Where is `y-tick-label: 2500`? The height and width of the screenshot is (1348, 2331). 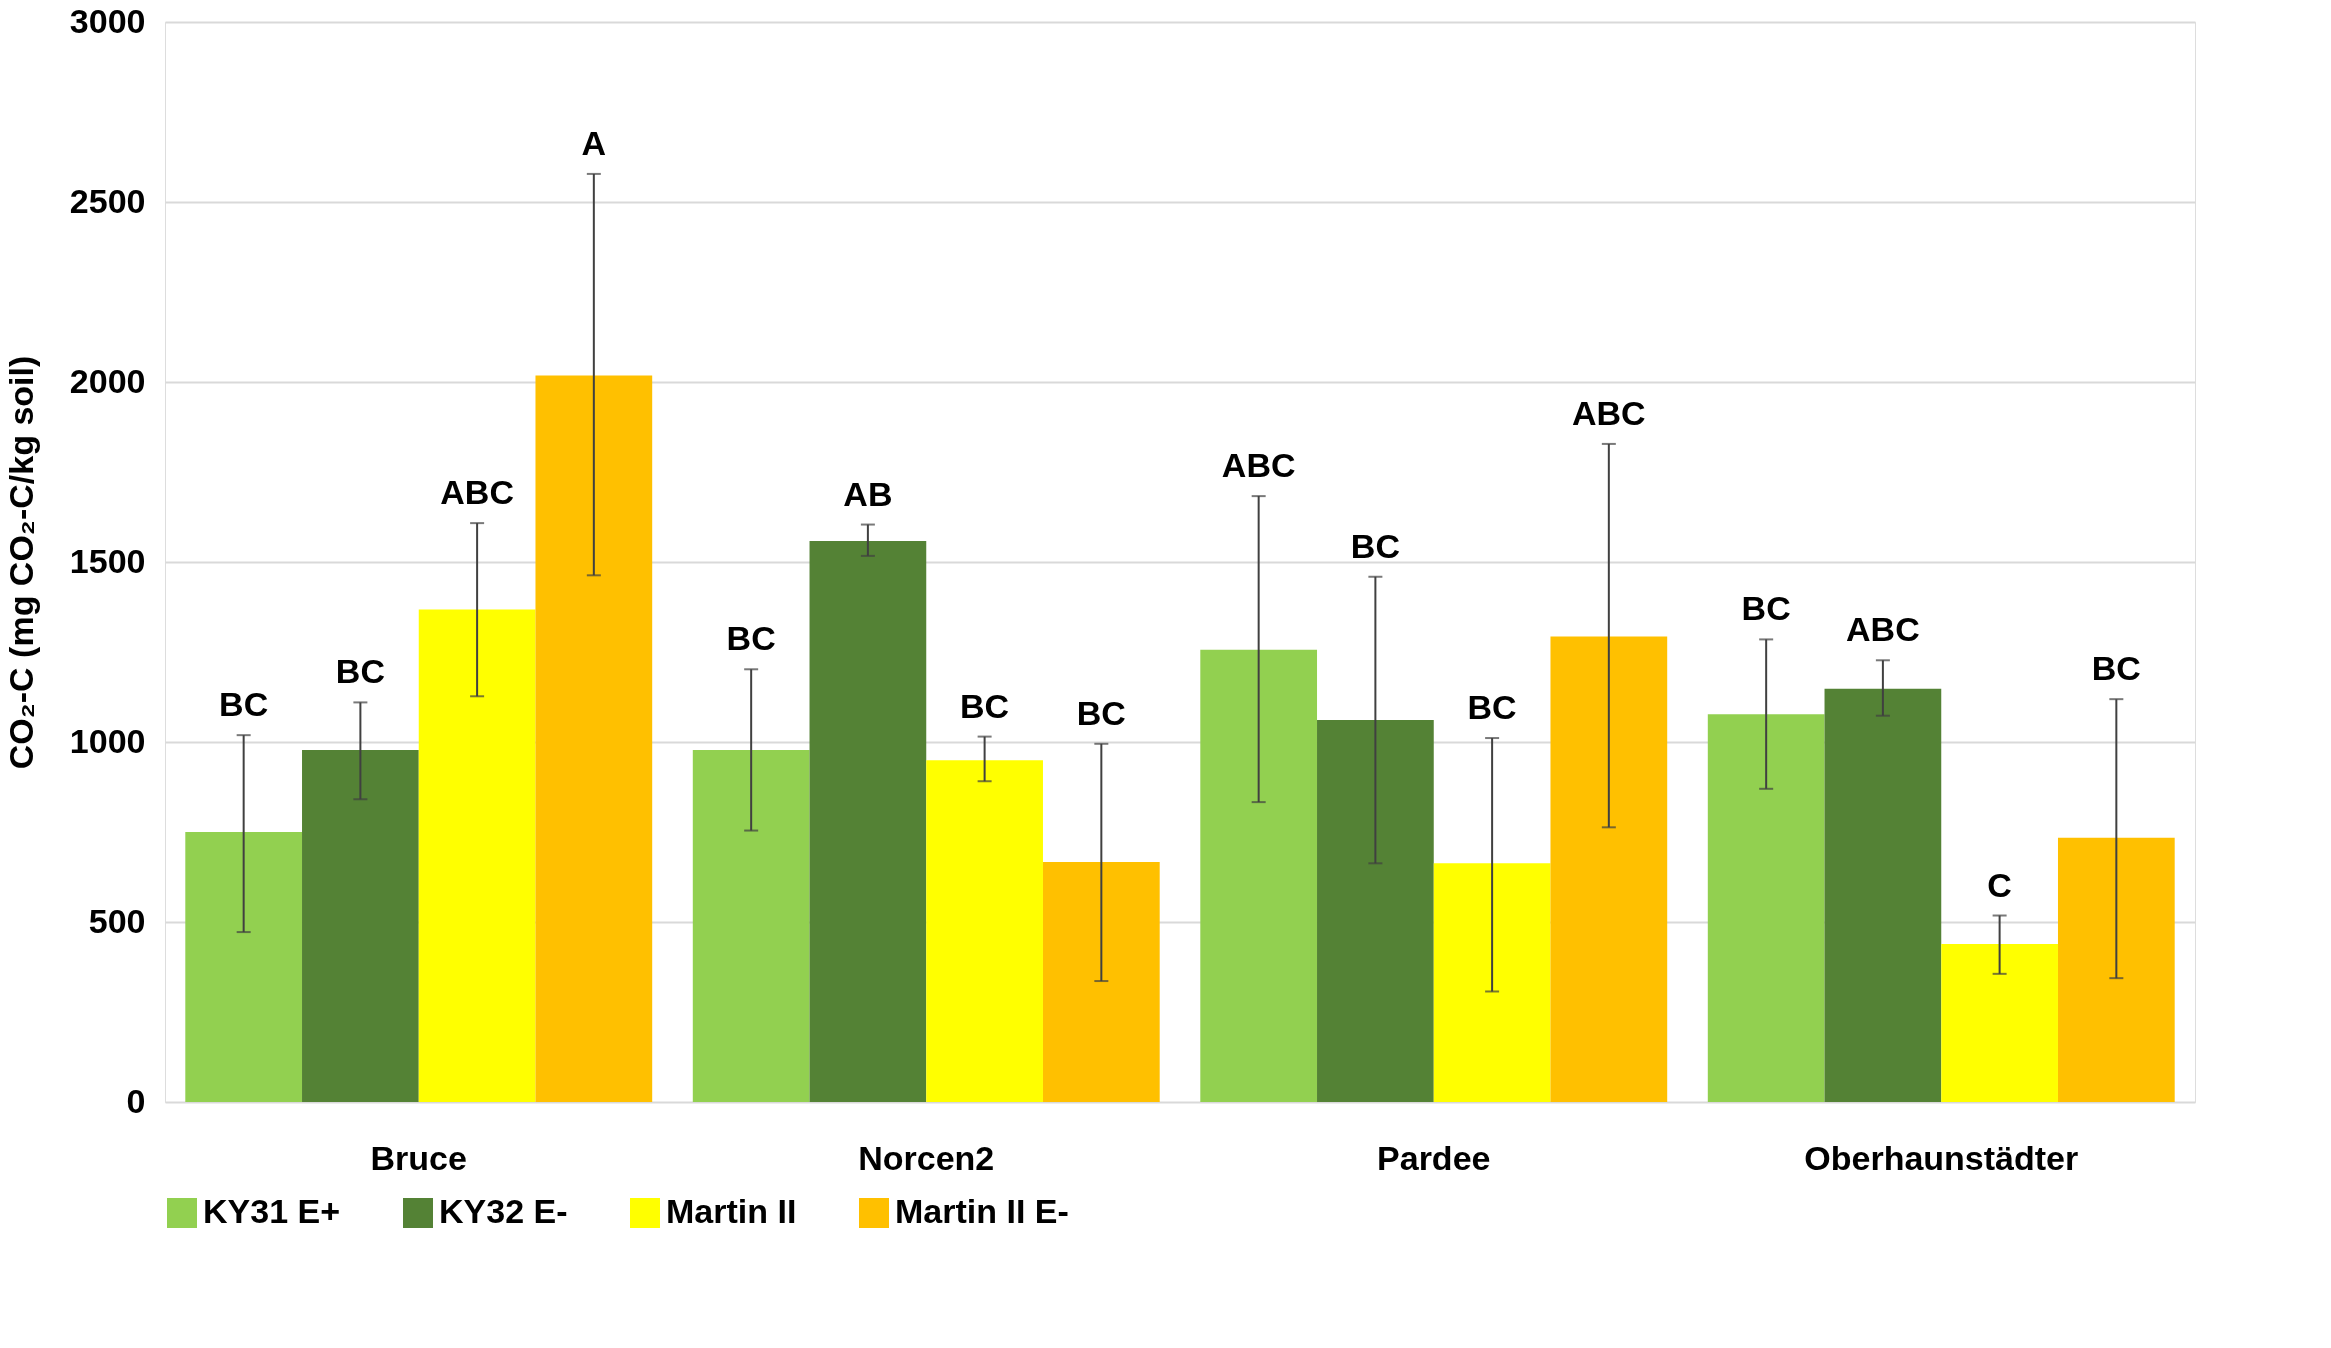 y-tick-label: 2500 is located at coordinates (107, 200).